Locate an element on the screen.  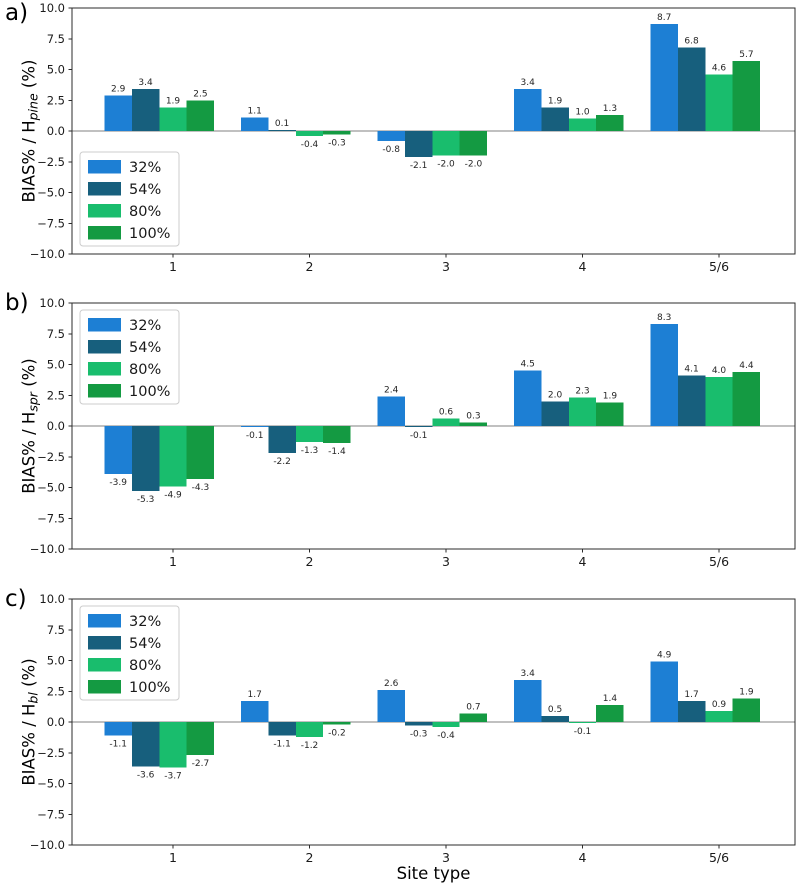
bar-value-label: -0.1 is located at coordinates (583, 732).